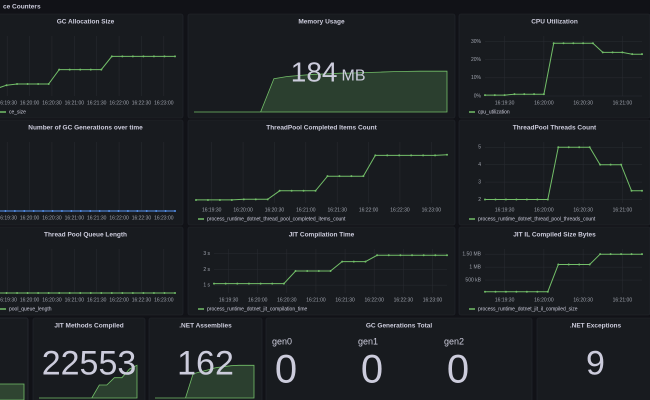  What do you see at coordinates (555, 128) in the screenshot?
I see `panel-title: ThreadPool Threads Count` at bounding box center [555, 128].